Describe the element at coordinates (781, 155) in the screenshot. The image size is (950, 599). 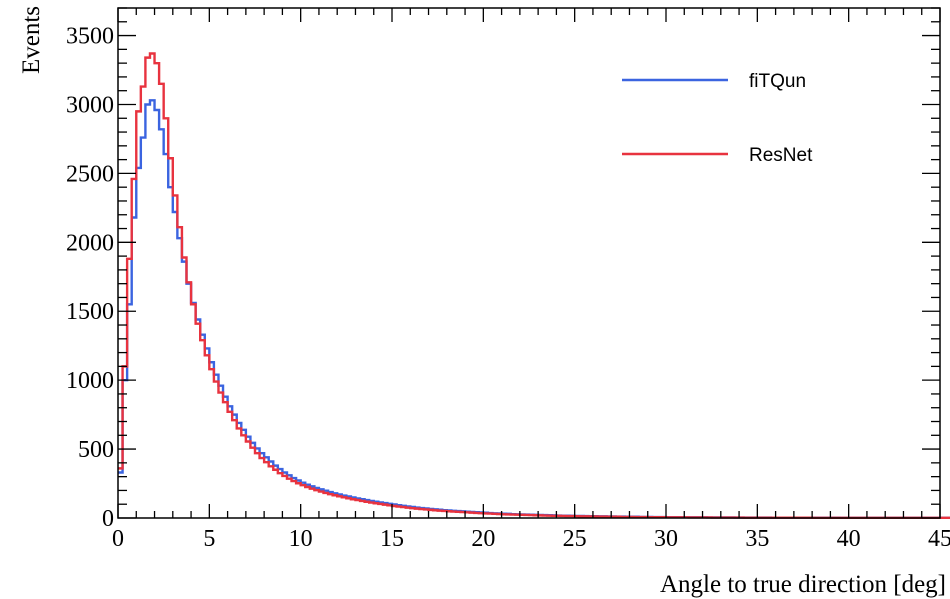
I see `legend-label-resnet: ResNet` at that location.